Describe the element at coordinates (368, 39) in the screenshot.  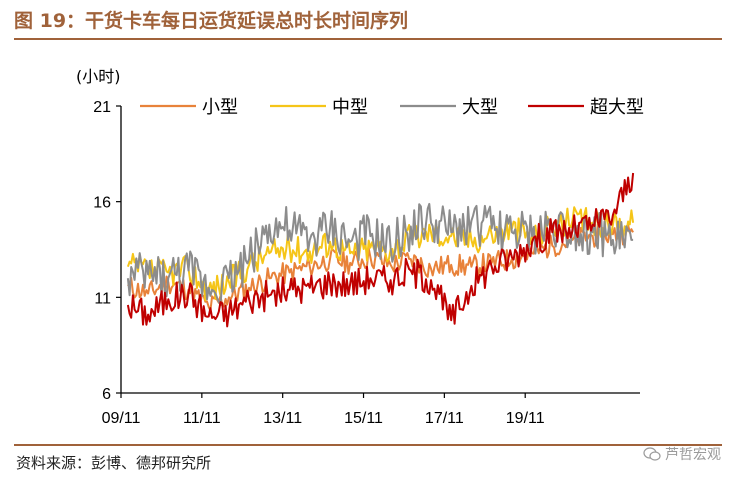
I see `title-rule` at that location.